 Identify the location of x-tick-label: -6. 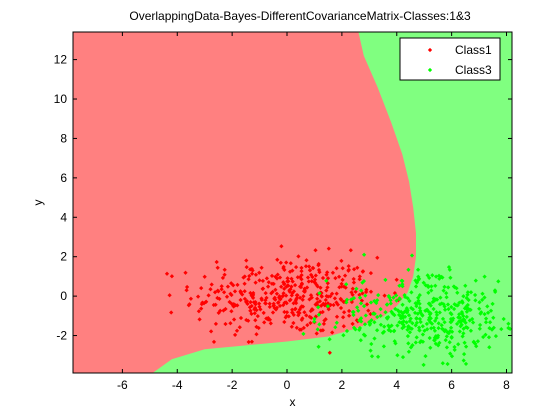
(122, 385).